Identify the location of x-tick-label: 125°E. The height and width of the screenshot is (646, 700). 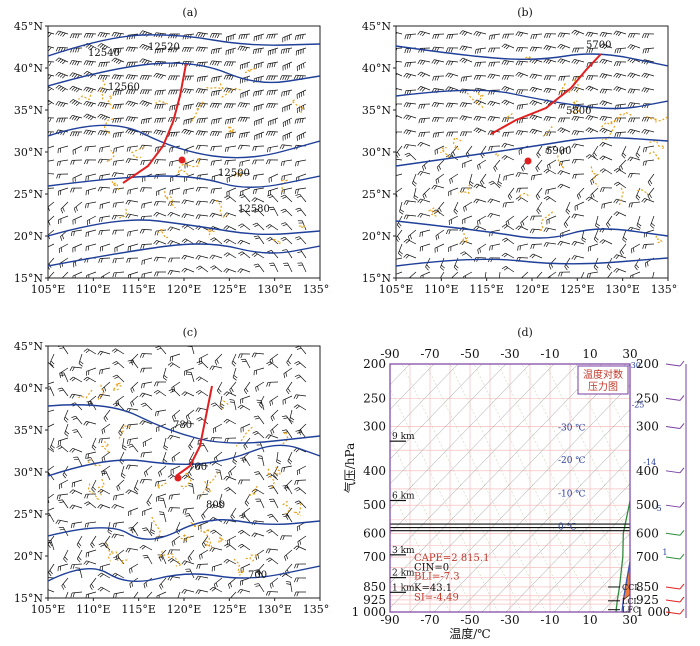
(229, 608).